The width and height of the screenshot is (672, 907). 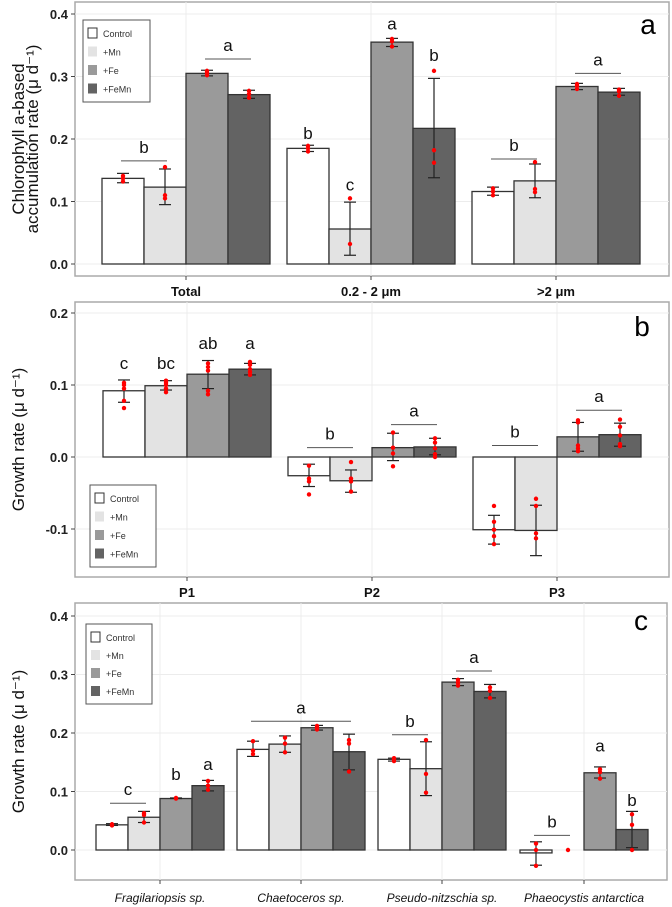 I want to click on significance-letter: c, so click(x=350, y=184).